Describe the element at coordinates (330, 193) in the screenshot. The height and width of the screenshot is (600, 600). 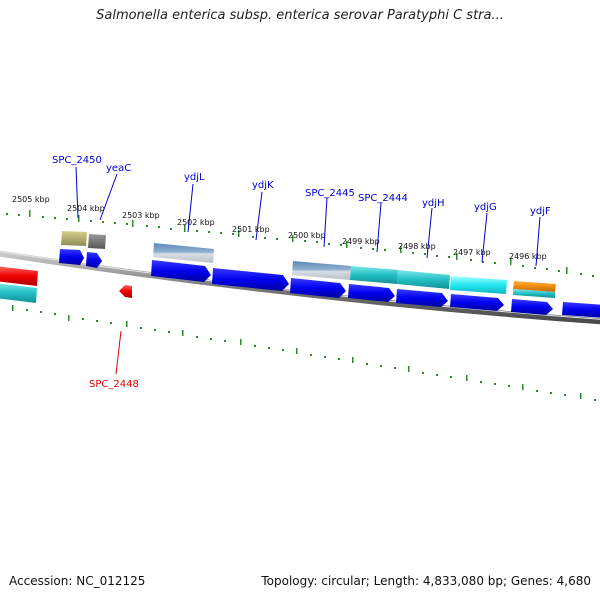
I see `gene-label-SPC_2445: SPC_2445` at that location.